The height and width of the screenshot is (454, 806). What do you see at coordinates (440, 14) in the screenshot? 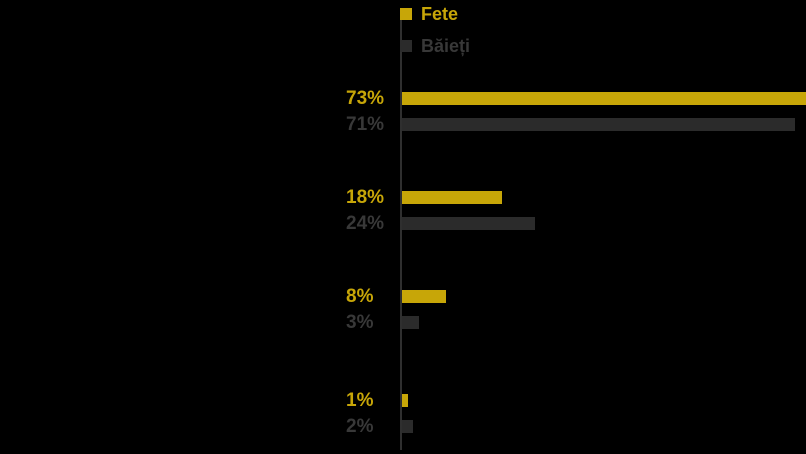
I see `legend-label-fete: Fete` at bounding box center [440, 14].